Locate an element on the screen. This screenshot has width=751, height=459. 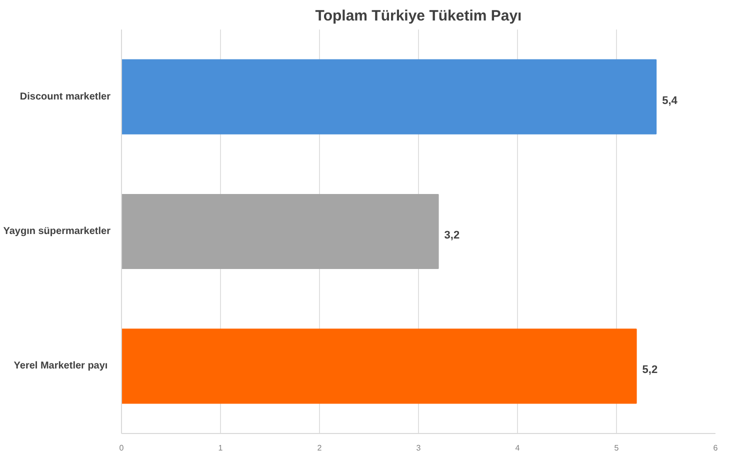
x-tick-label: 3 is located at coordinates (419, 448).